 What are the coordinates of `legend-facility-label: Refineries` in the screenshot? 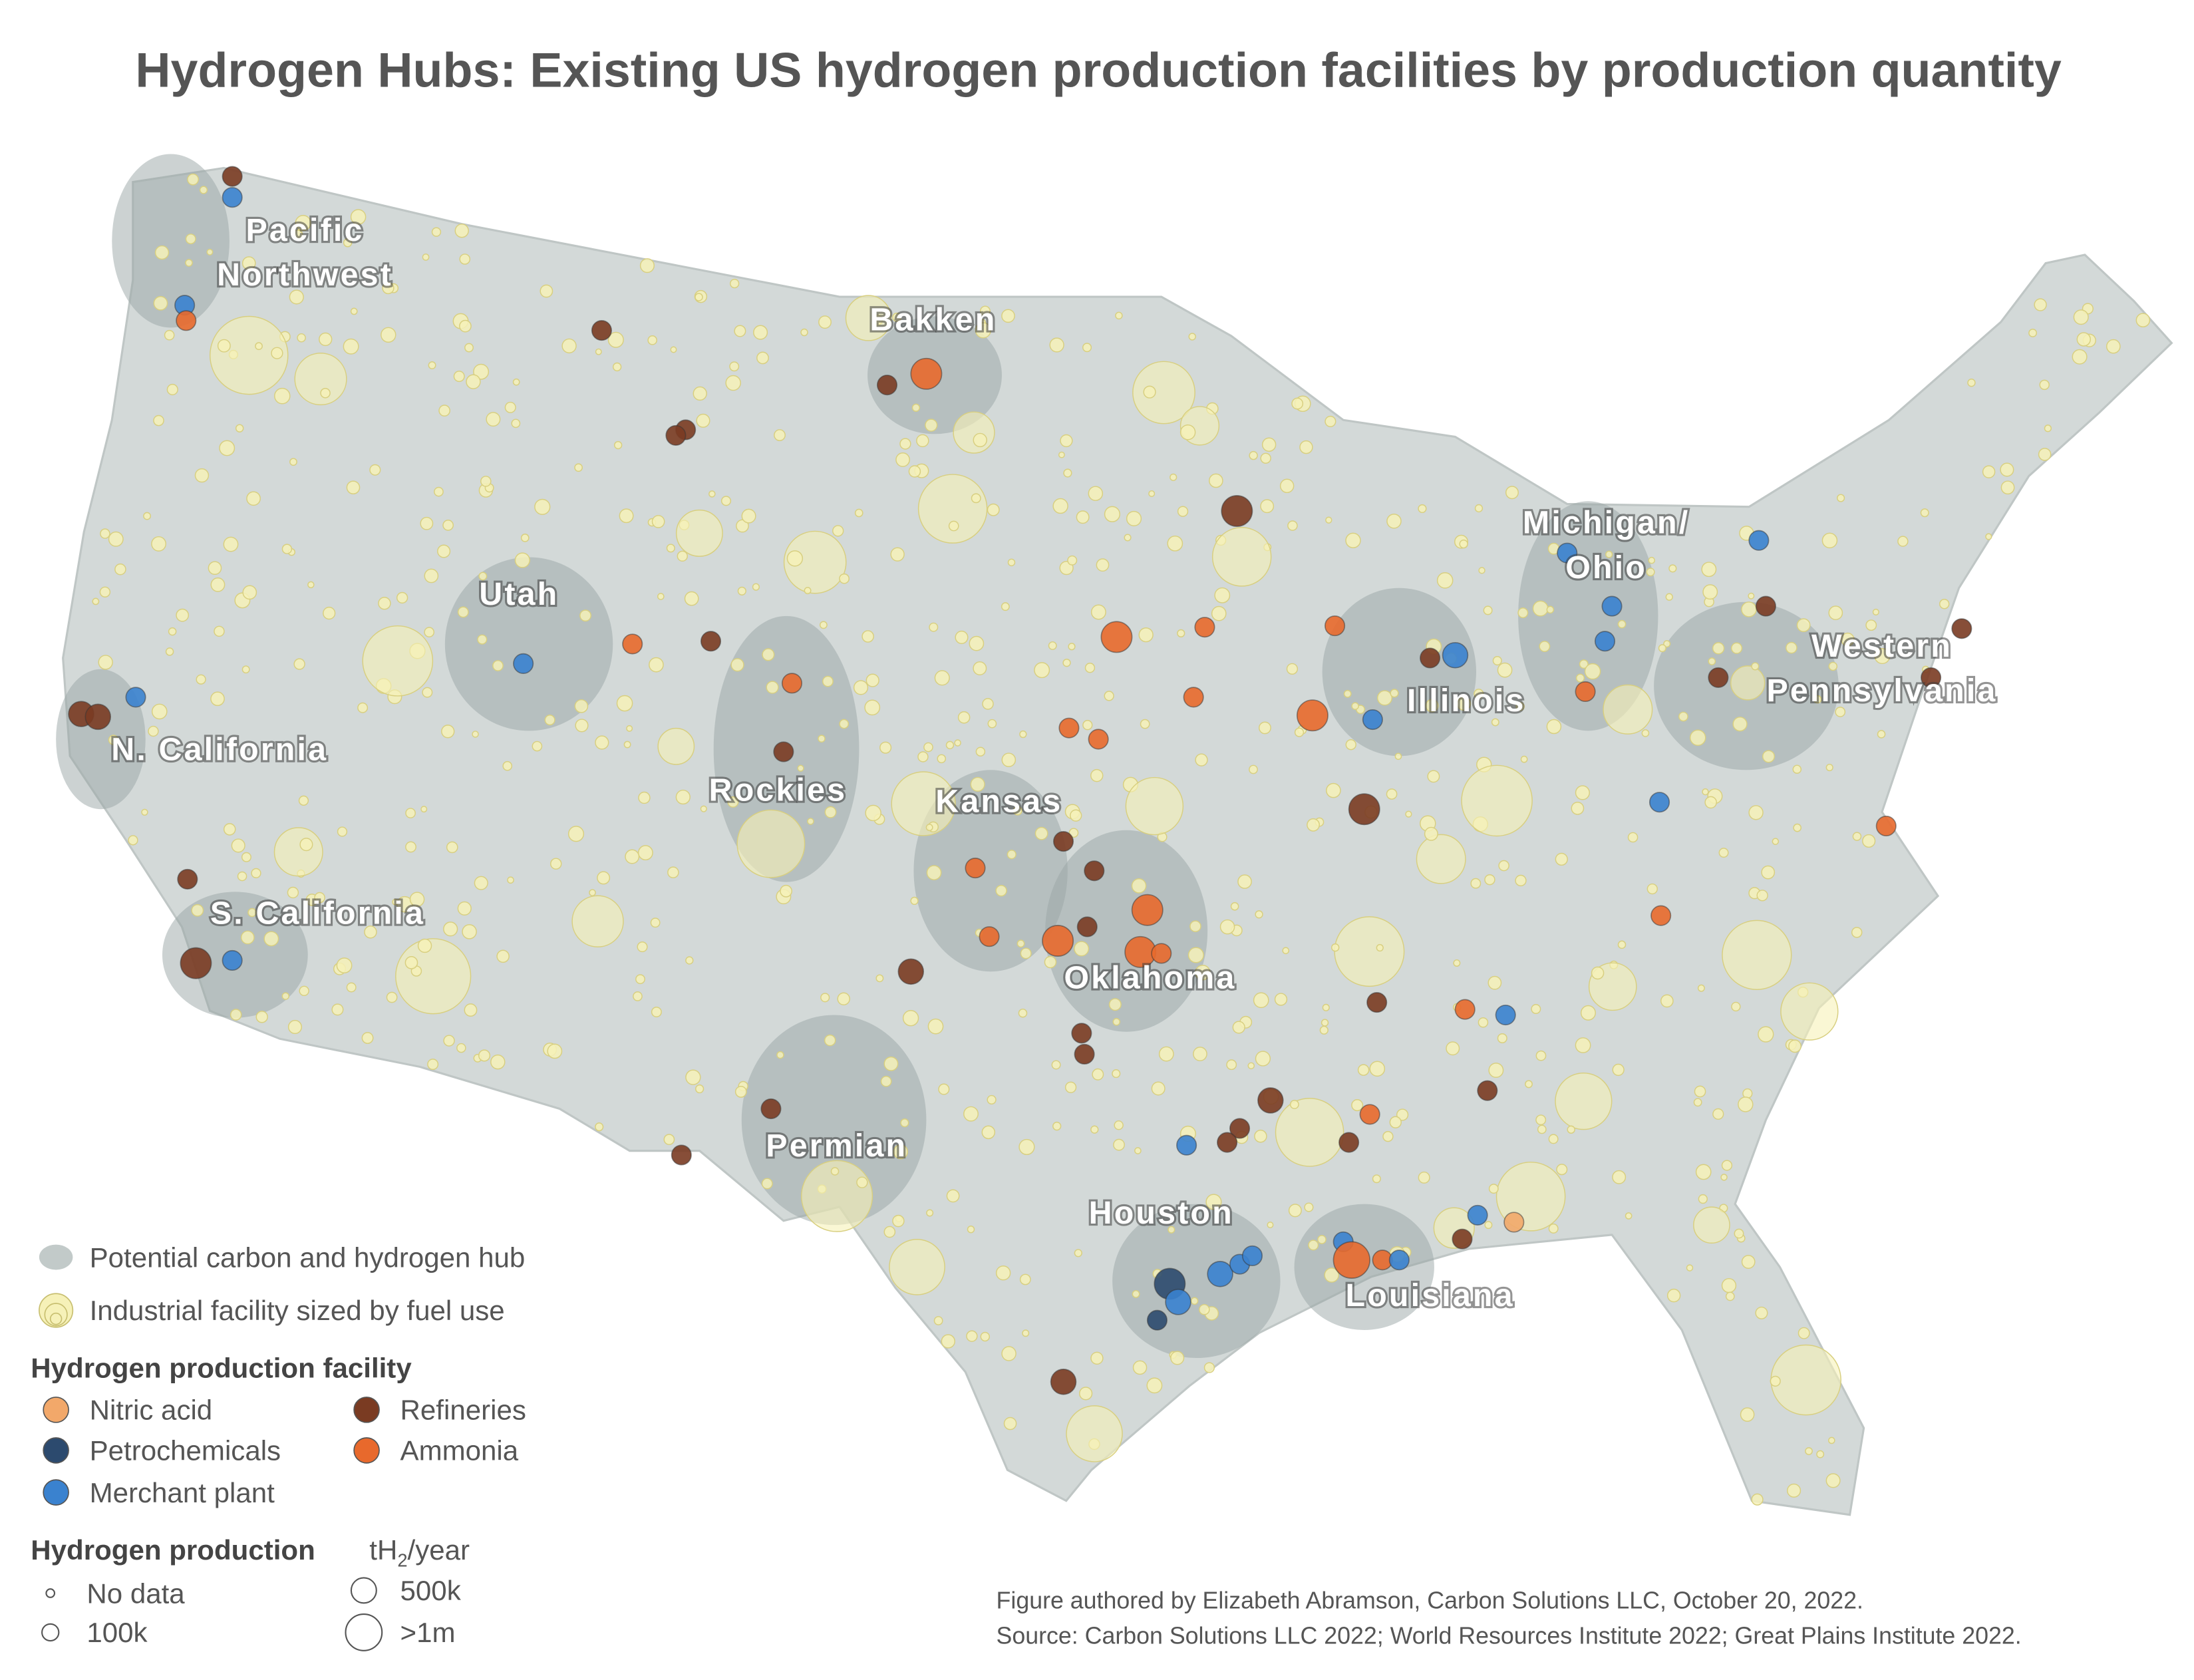 It's located at (463, 1410).